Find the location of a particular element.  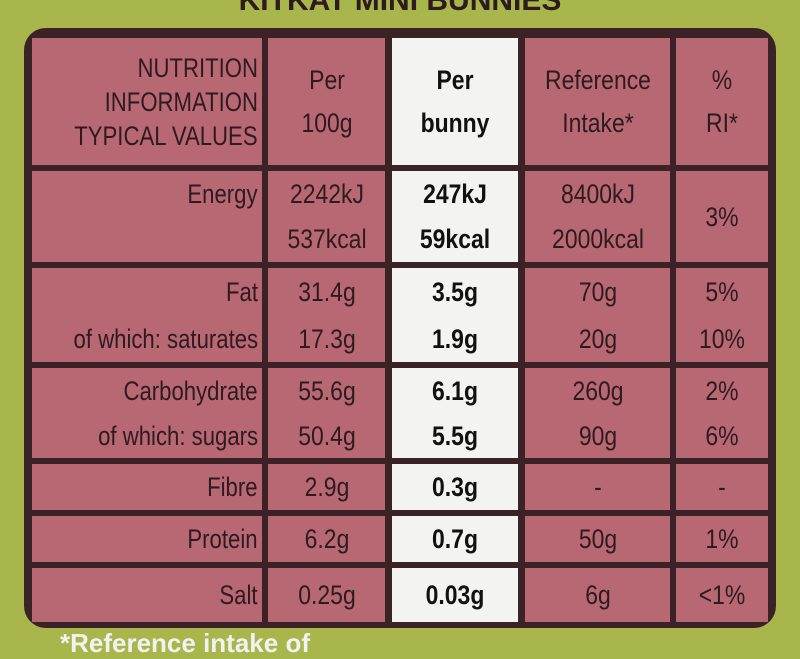

cell-value: 31.4g is located at coordinates (326, 291).